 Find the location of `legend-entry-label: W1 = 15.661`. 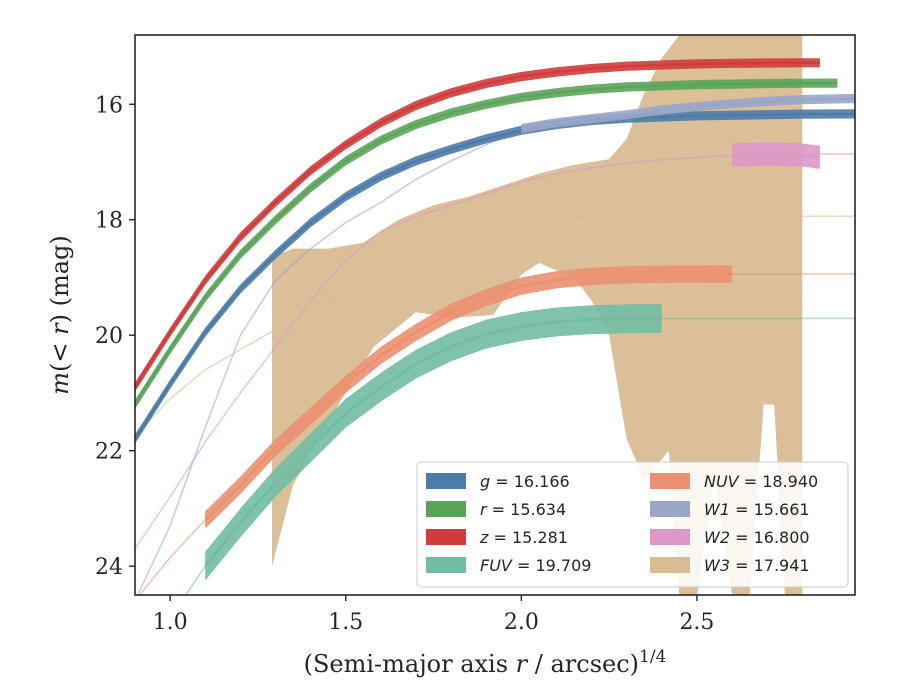

legend-entry-label: W1 = 15.661 is located at coordinates (757, 509).